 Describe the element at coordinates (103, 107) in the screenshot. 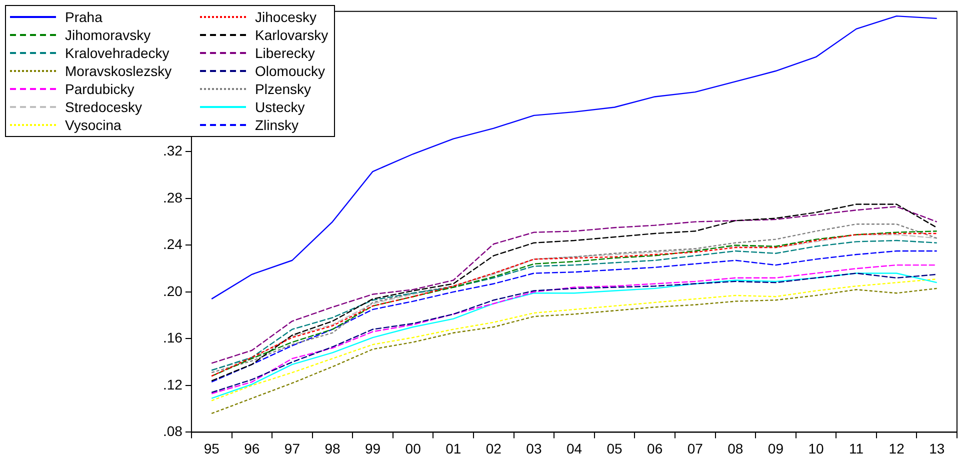

I see `legend-label: Stredocesky` at that location.